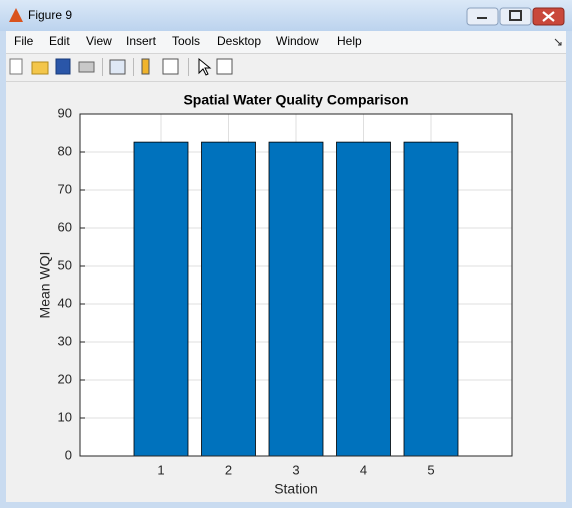 The height and width of the screenshot is (513, 572). I want to click on toolbar, so click(121, 66).